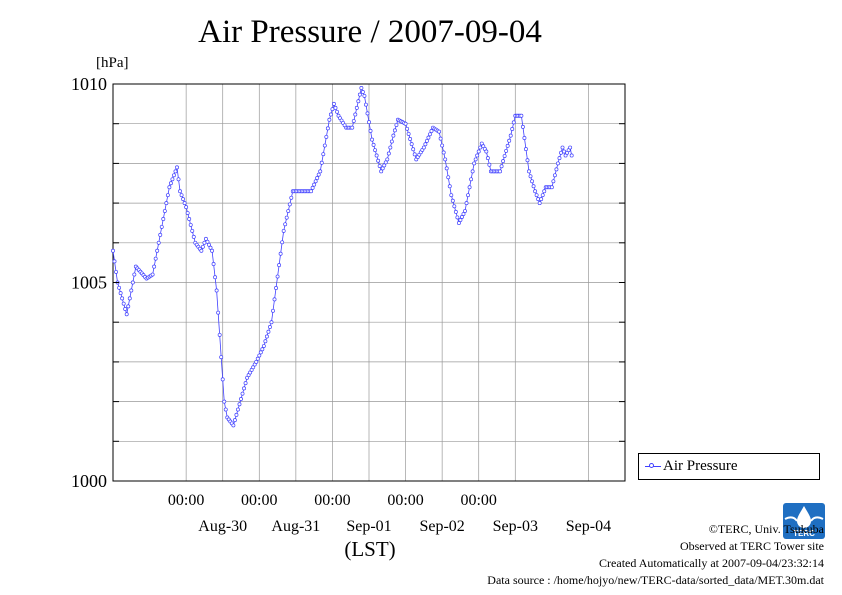 This screenshot has height=595, width=842. I want to click on logo-text: TERC, so click(804, 533).